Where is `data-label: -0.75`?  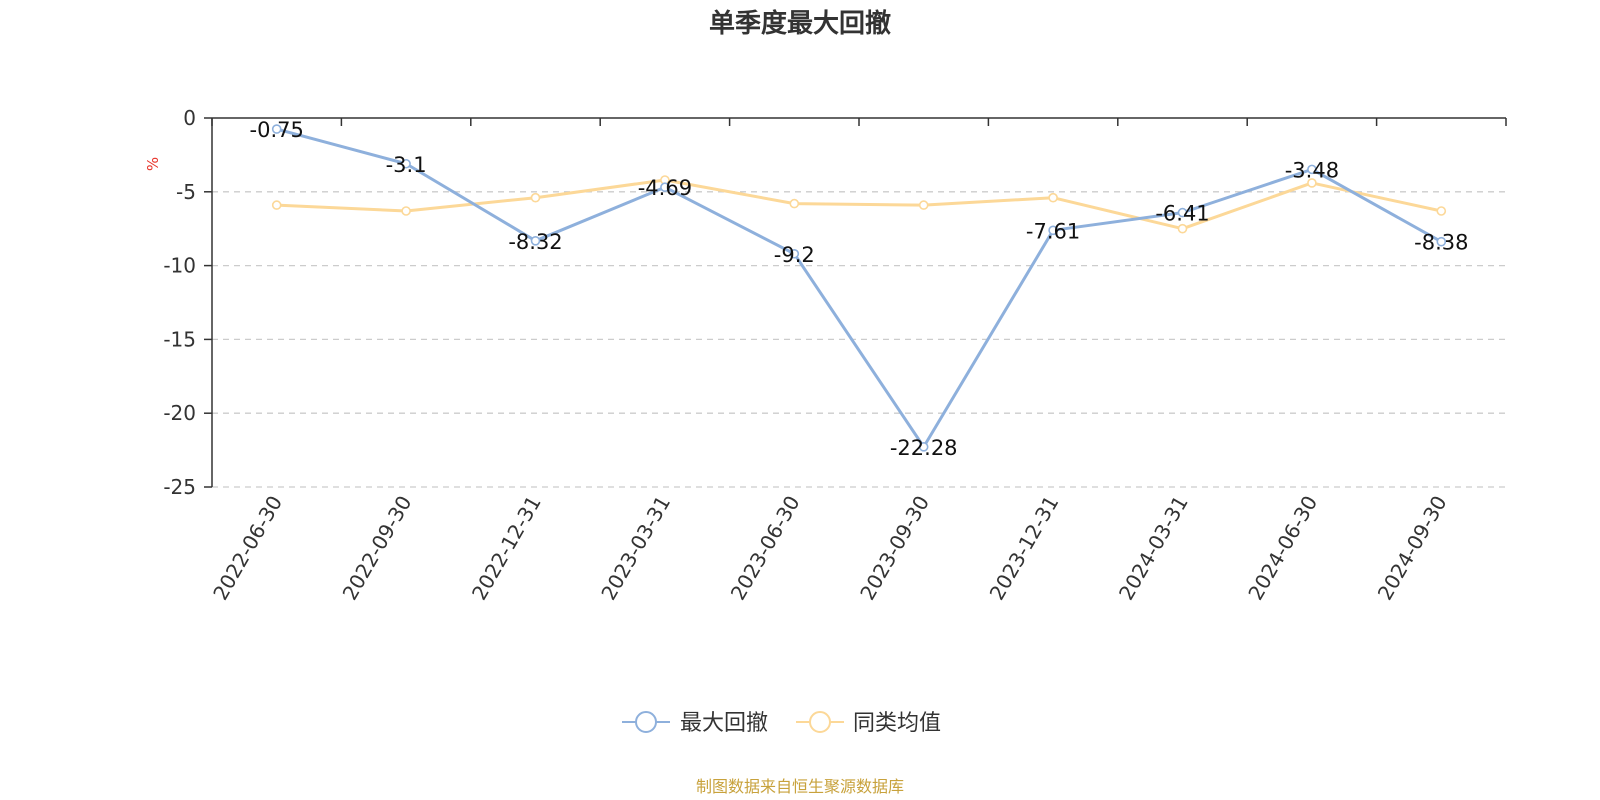 data-label: -0.75 is located at coordinates (277, 130).